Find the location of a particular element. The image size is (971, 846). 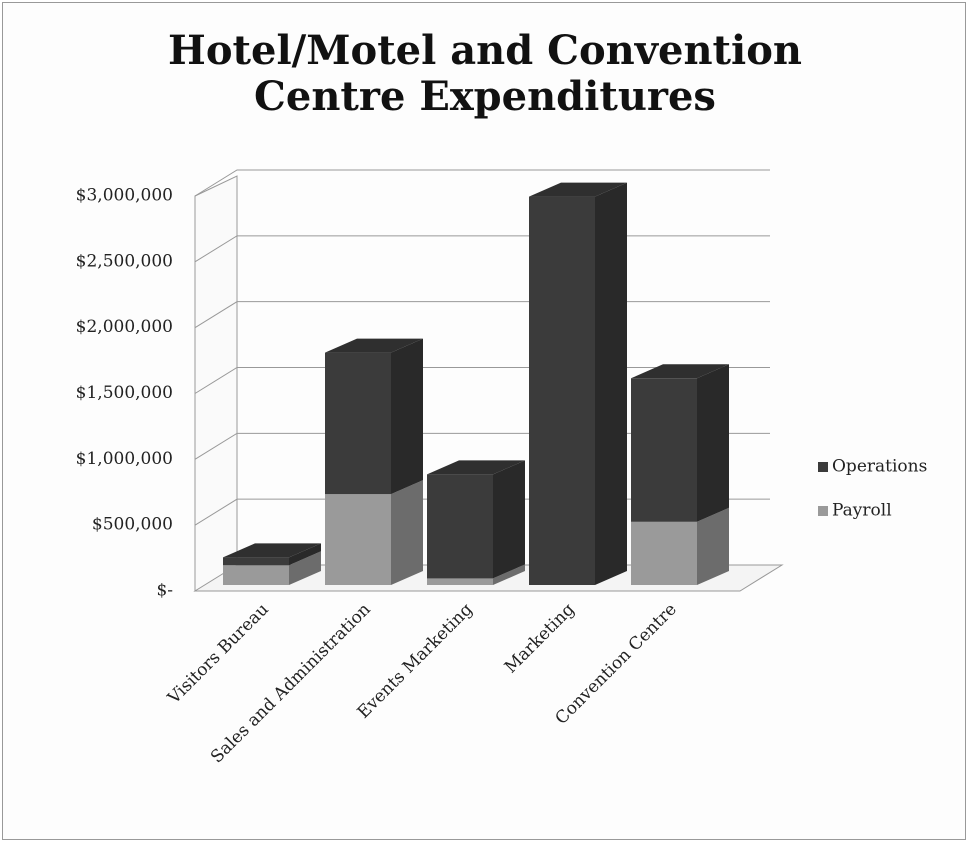

y-tick-label: $- is located at coordinates (164, 591).